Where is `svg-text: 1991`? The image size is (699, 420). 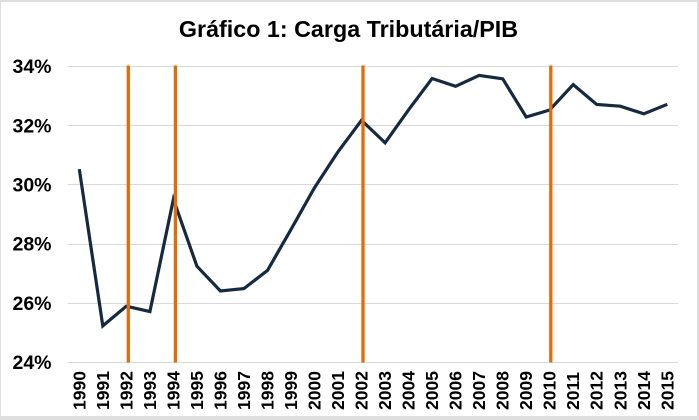
svg-text: 1991 is located at coordinates (103, 390).